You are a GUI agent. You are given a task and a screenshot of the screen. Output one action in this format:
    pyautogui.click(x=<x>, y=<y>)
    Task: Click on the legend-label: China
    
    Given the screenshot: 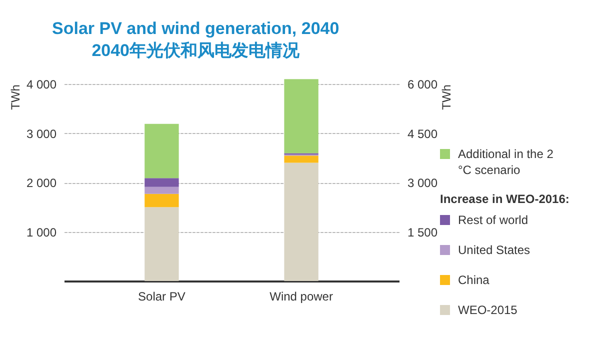 What is the action you would take?
    pyautogui.click(x=474, y=280)
    